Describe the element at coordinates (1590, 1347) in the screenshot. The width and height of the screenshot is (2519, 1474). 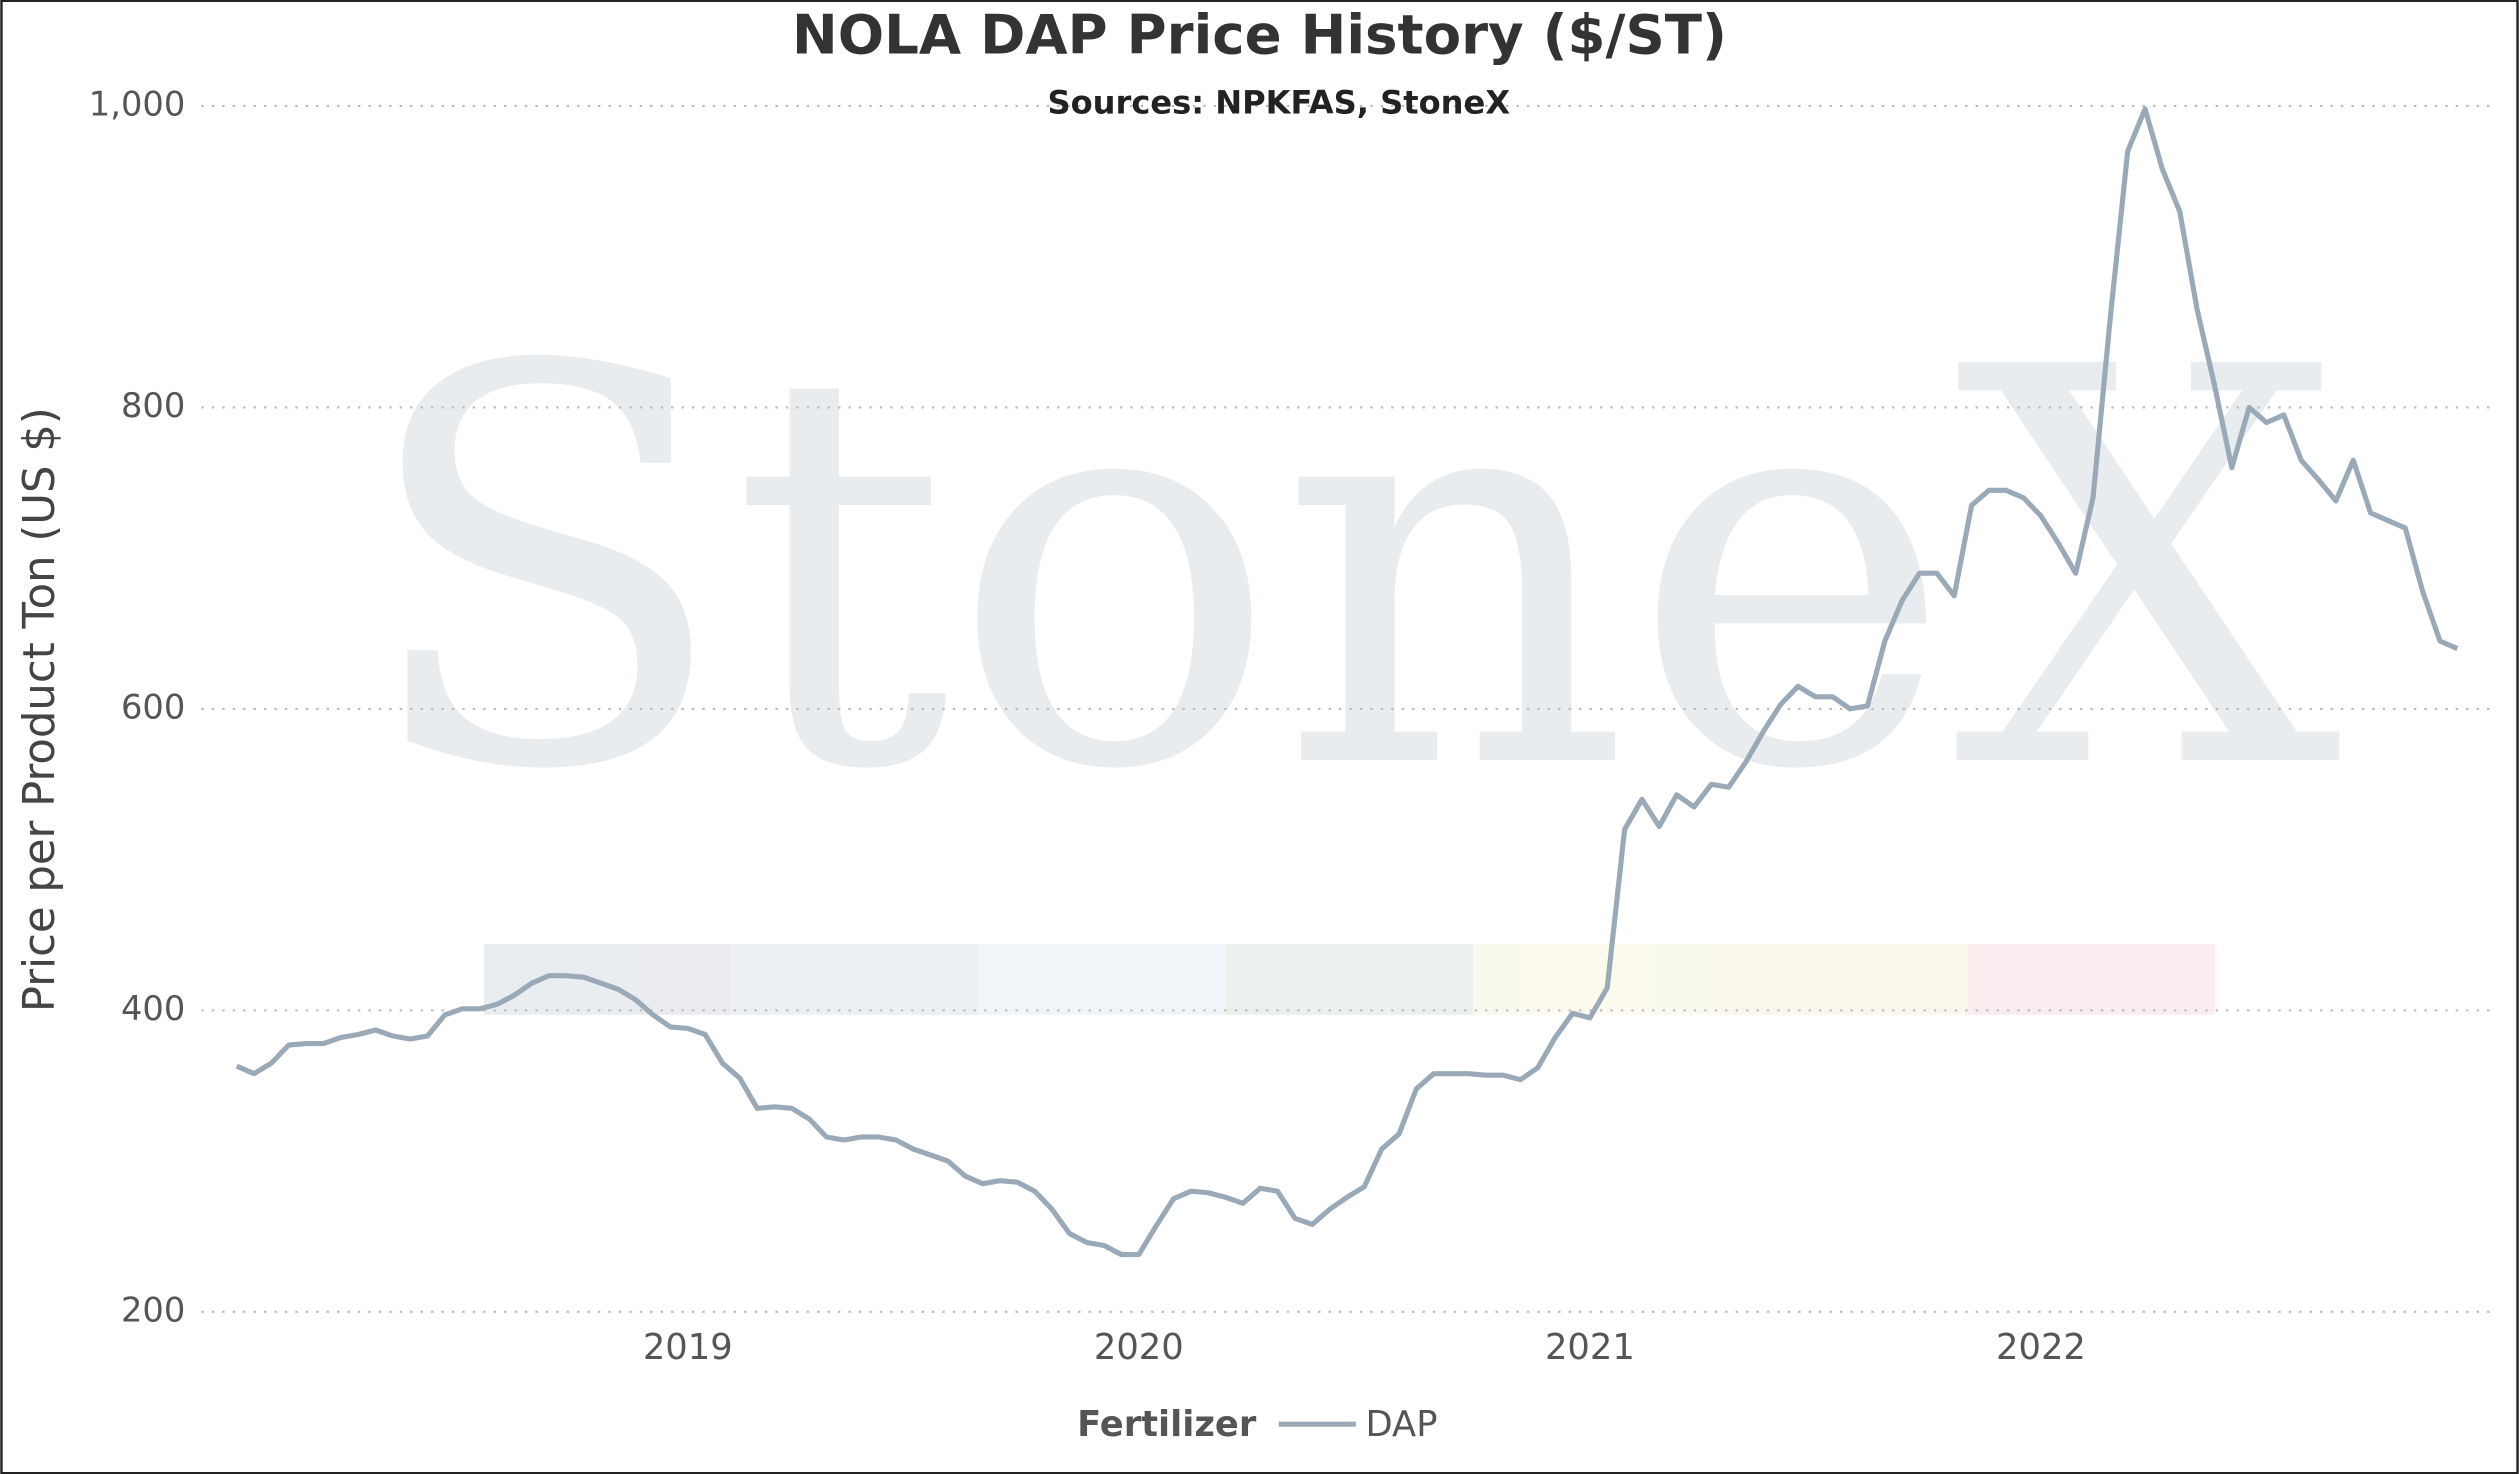
I see `x-tick-label: 2021` at that location.